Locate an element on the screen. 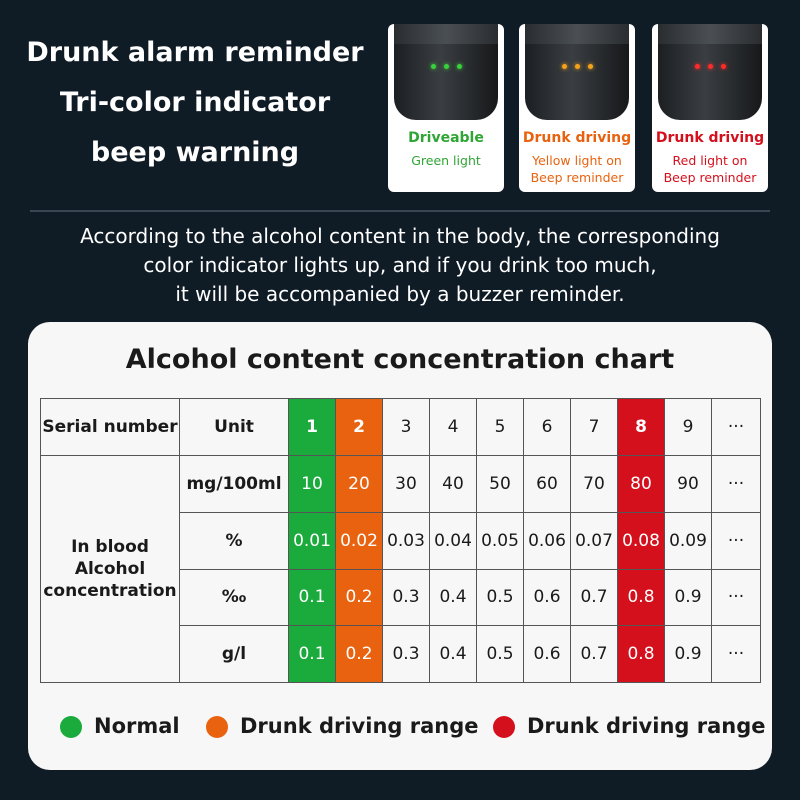 This screenshot has height=800, width=800. card-subtitle: Green light is located at coordinates (446, 160).